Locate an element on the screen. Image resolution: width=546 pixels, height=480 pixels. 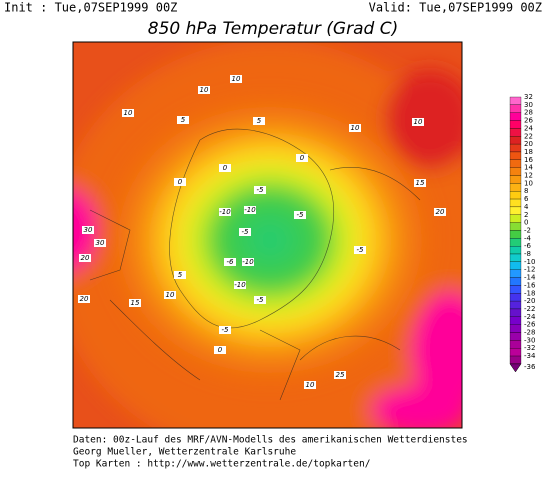
colorbar-label: 14 is located at coordinates (528, 168).